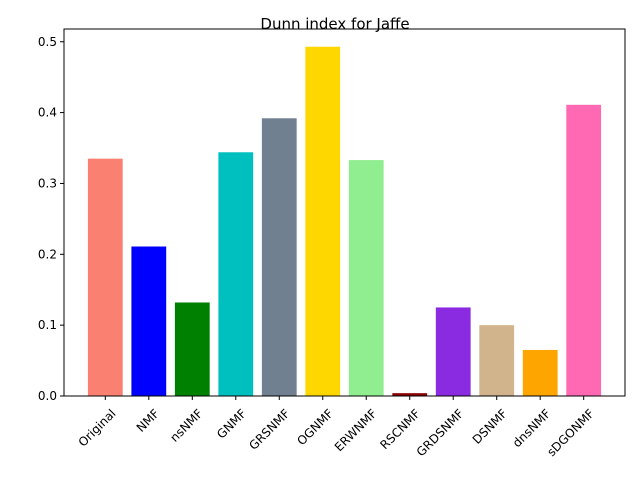 The height and width of the screenshot is (480, 640). What do you see at coordinates (149, 321) in the screenshot?
I see `bar-nmf` at bounding box center [149, 321].